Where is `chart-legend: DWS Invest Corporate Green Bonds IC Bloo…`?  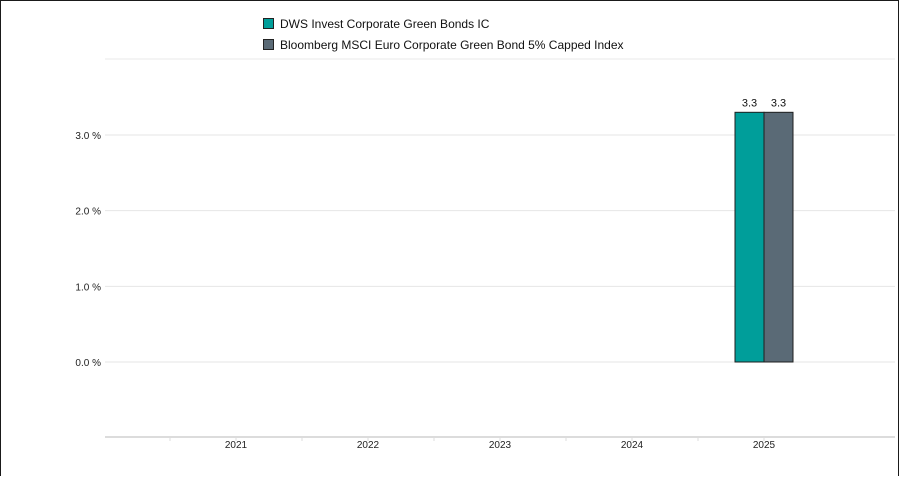 chart-legend: DWS Invest Corporate Green Bonds IC Bloo… is located at coordinates (443, 34).